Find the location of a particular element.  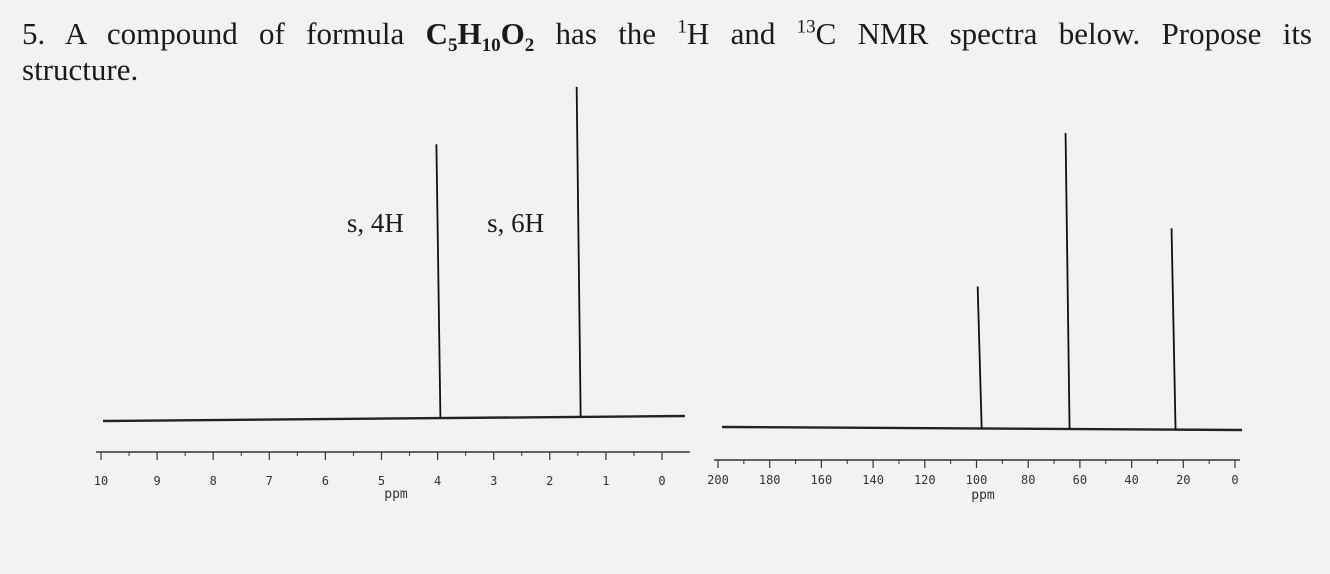

h1-tick-label-2: 2 is located at coordinates (549, 481).